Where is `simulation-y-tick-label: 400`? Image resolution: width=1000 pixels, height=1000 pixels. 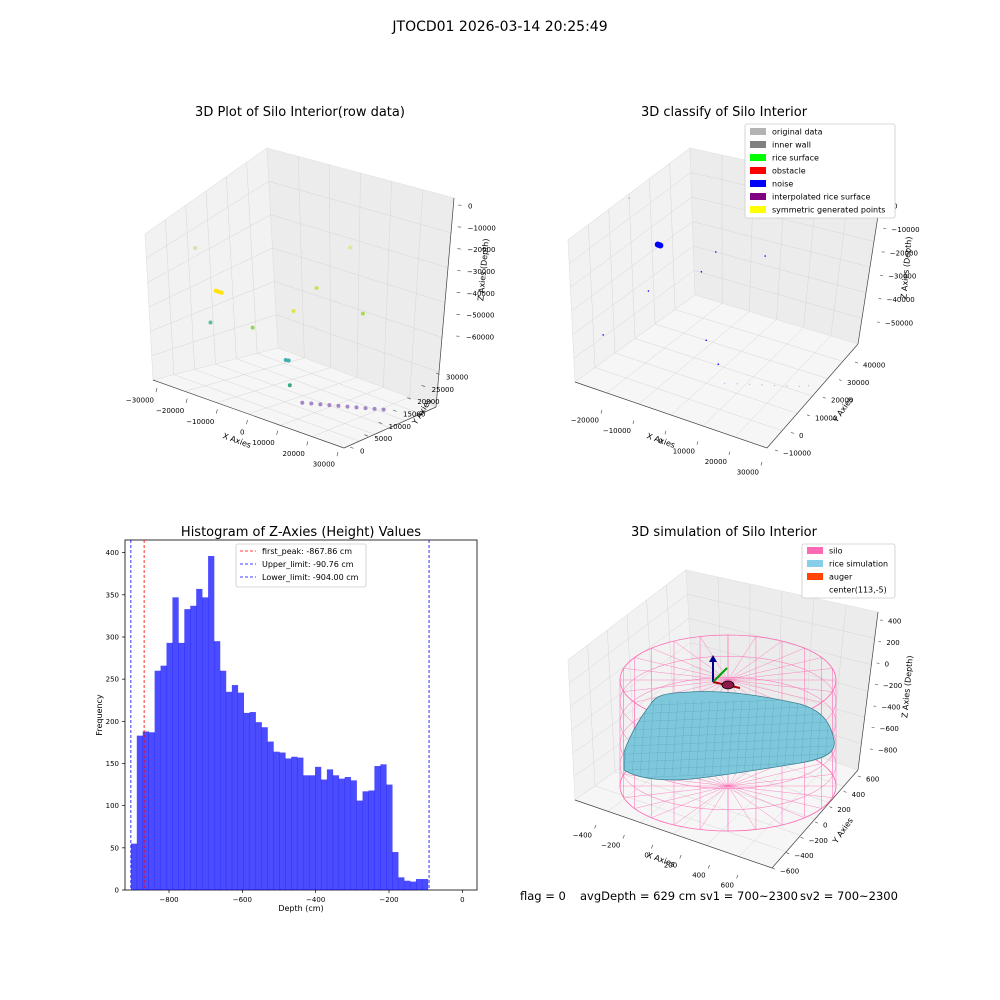
simulation-y-tick-label: 400 is located at coordinates (858, 795).